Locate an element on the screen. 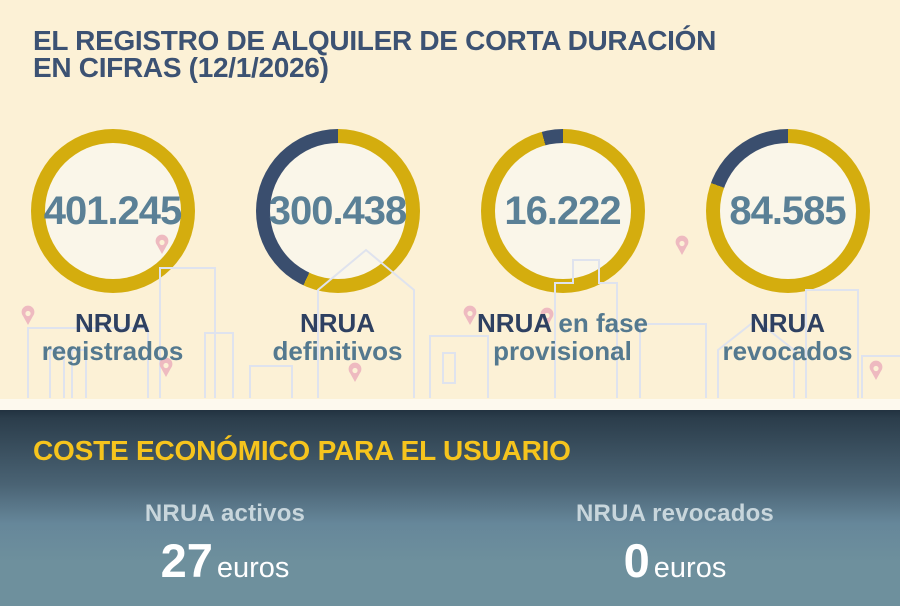 The width and height of the screenshot is (900, 606). cost-section-title: COSTE ECONÓMICO PARA EL USUARIO is located at coordinates (302, 450).